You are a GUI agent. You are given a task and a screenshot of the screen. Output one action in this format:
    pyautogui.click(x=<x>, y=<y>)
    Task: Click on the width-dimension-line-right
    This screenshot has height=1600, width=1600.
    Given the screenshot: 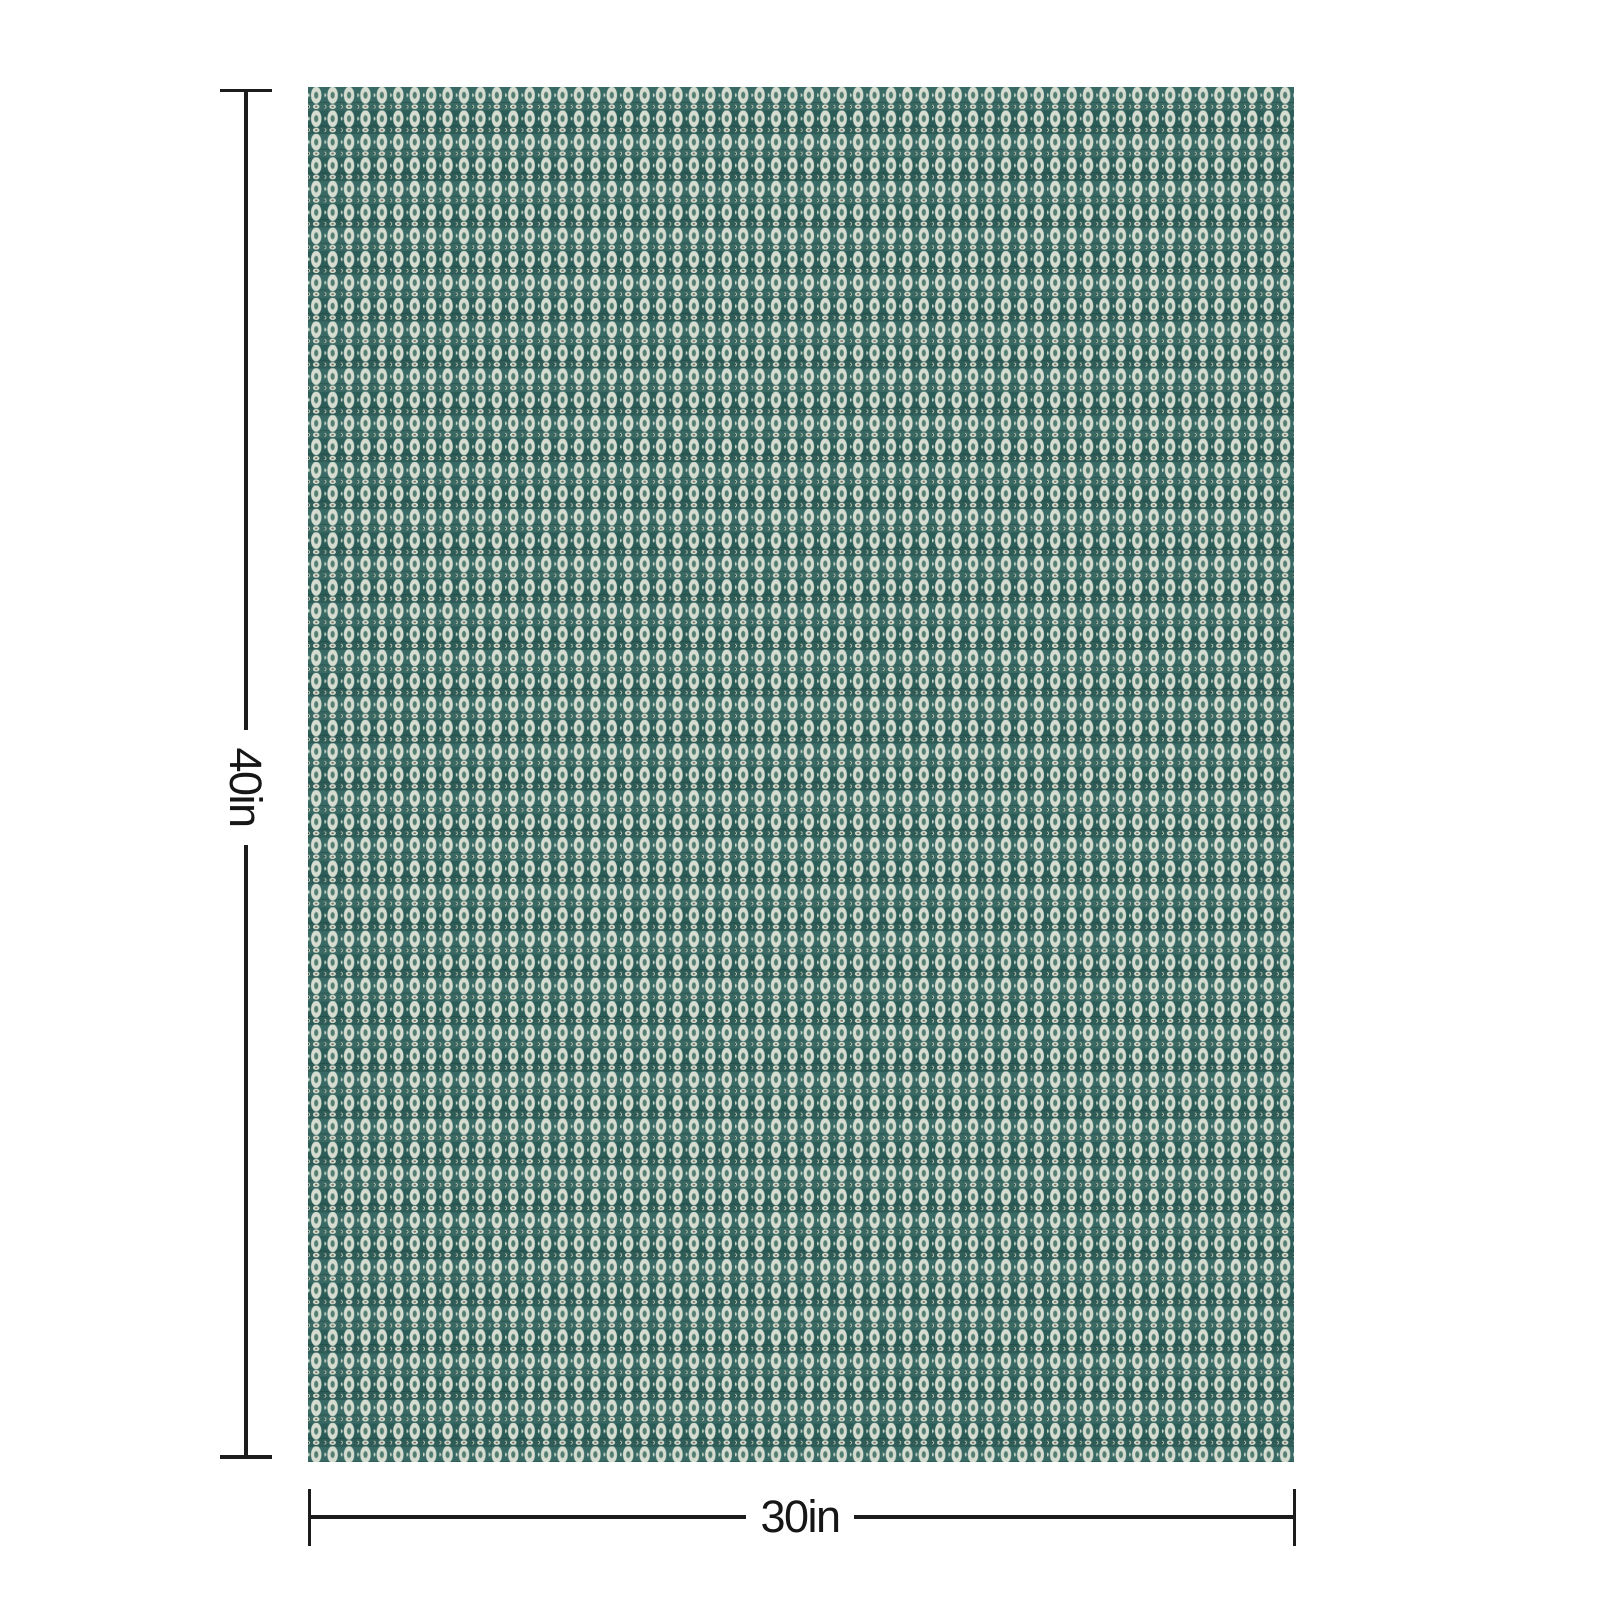 What is the action you would take?
    pyautogui.click(x=1074, y=1517)
    